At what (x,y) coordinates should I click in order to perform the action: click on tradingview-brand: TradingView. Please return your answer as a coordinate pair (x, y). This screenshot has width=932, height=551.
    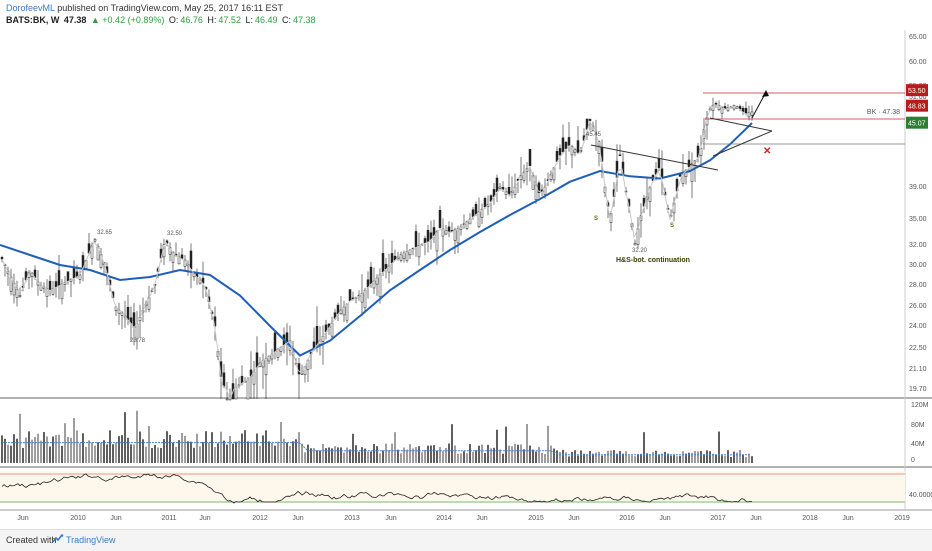
    Looking at the image, I should click on (91, 540).